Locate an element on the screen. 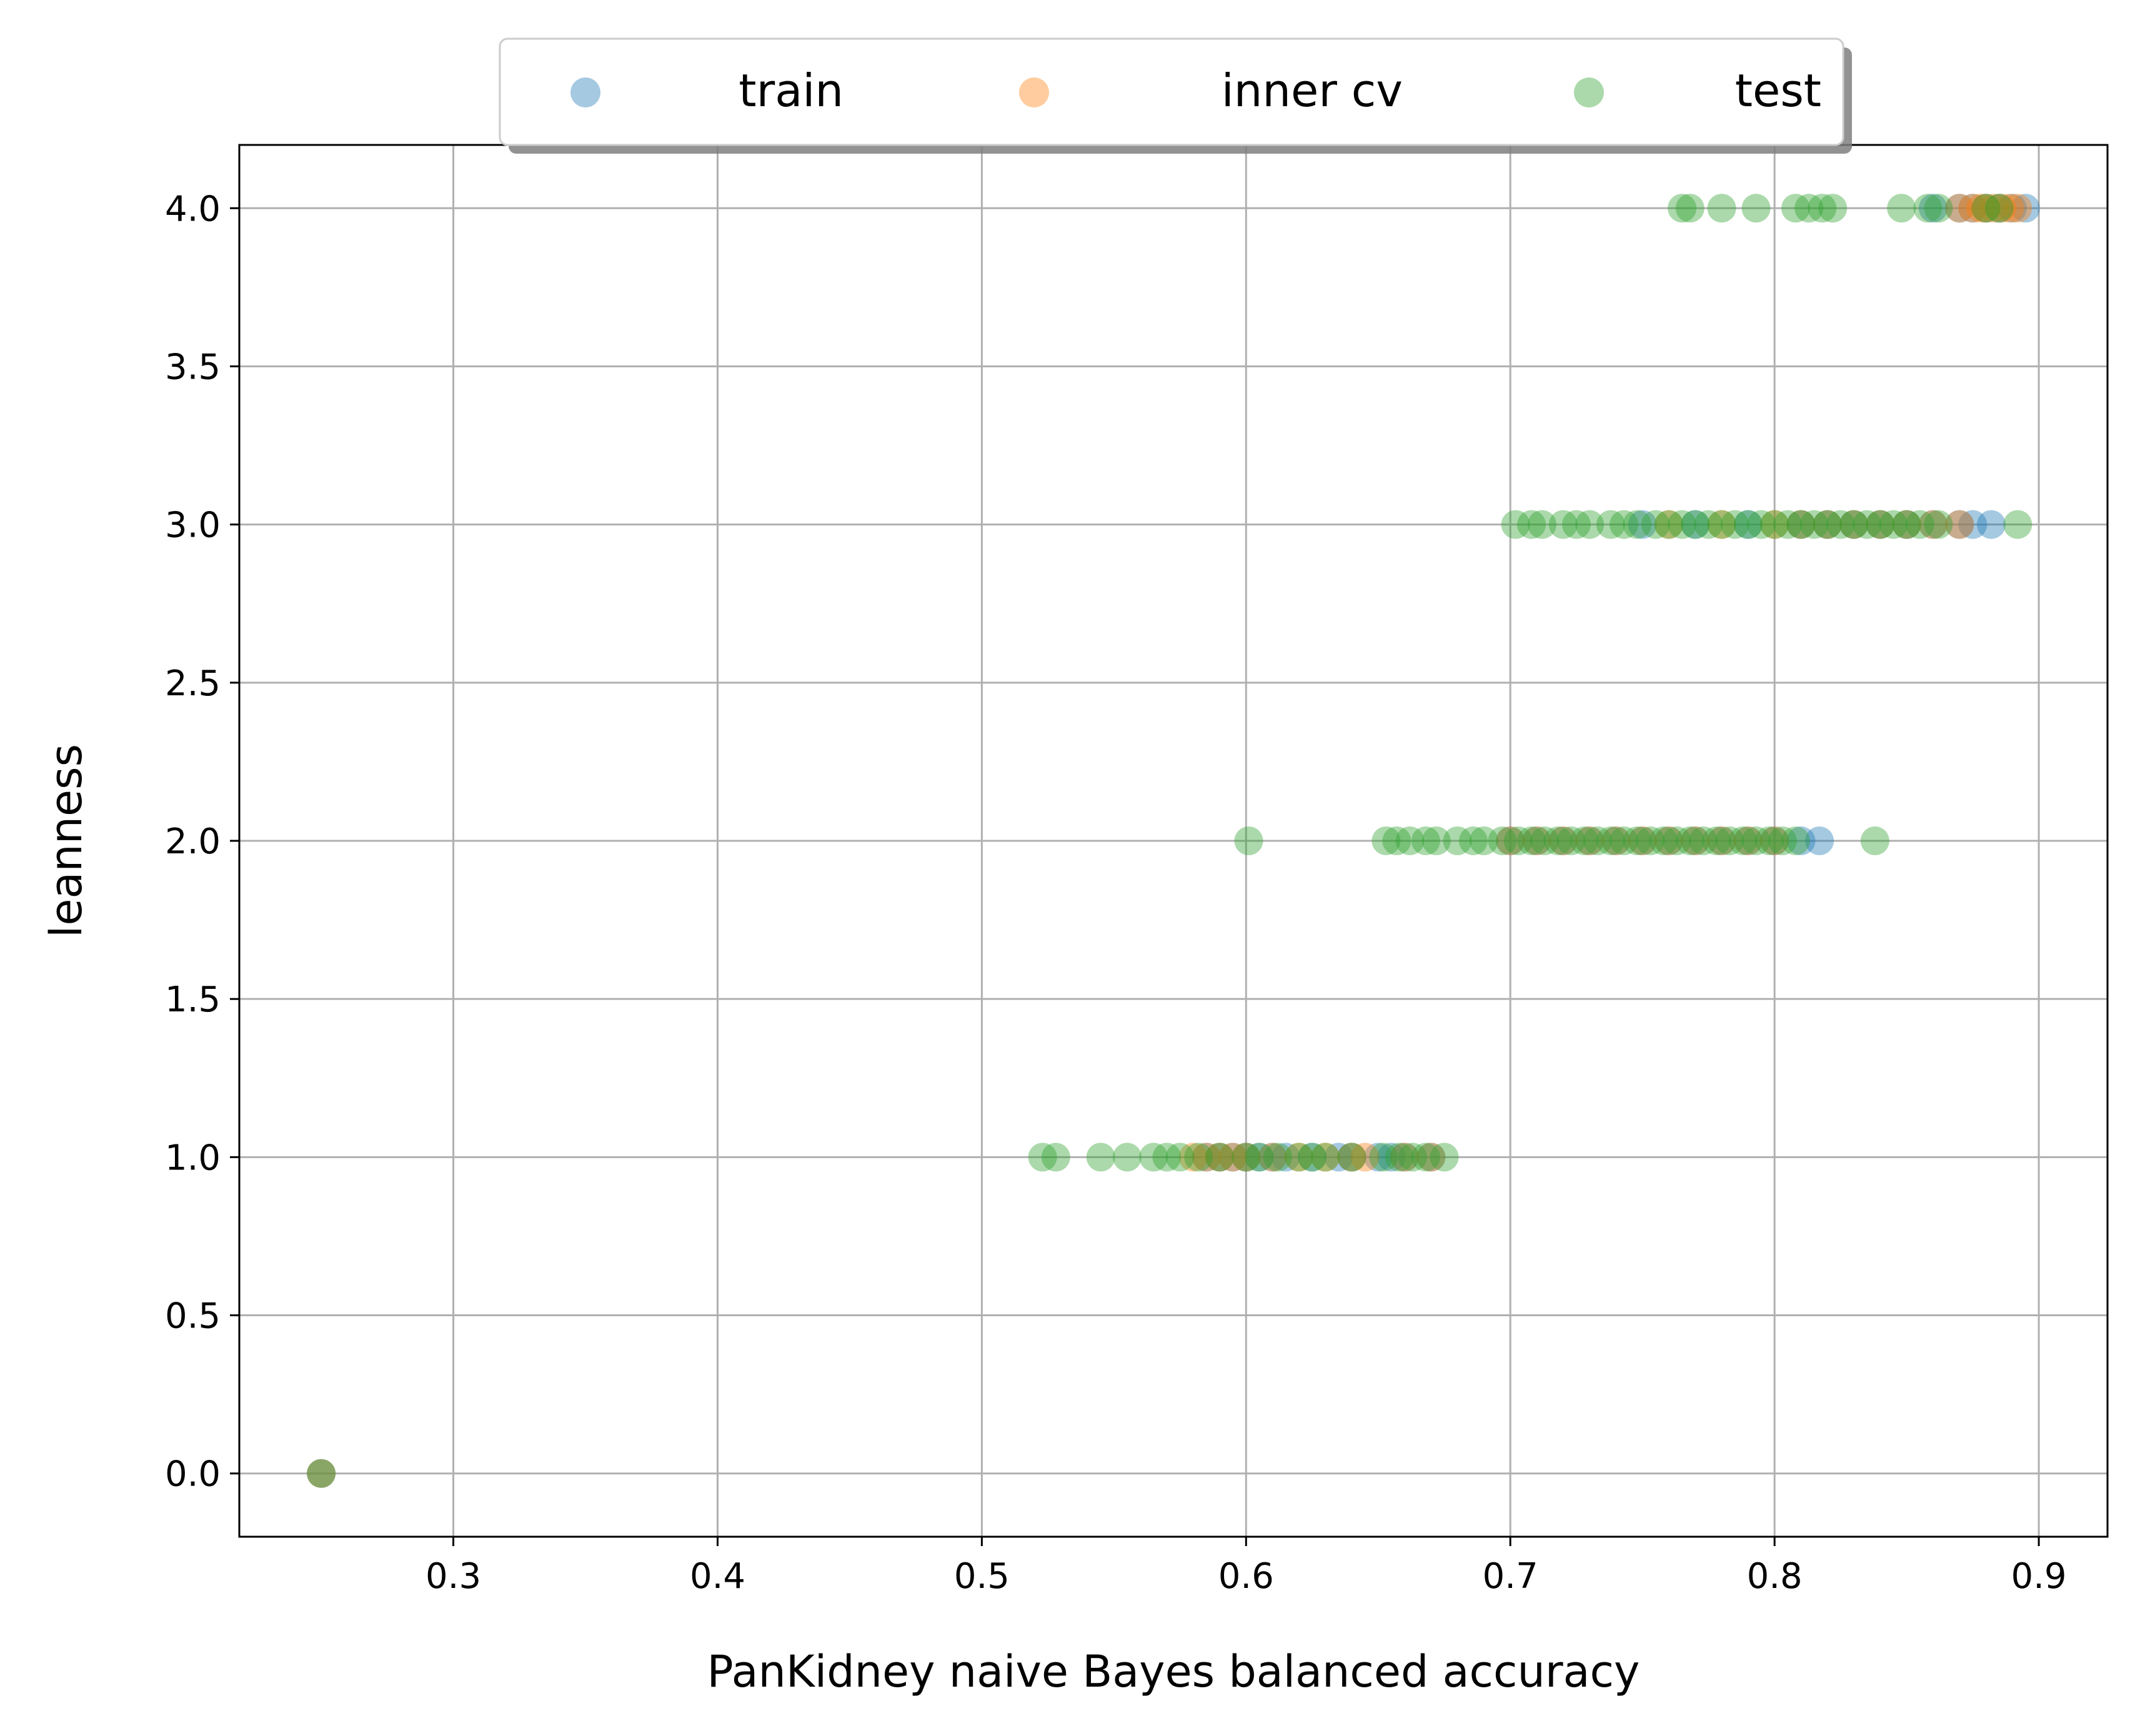 The height and width of the screenshot is (1736, 2135). x-tick-label: 0.9 is located at coordinates (2039, 1576).